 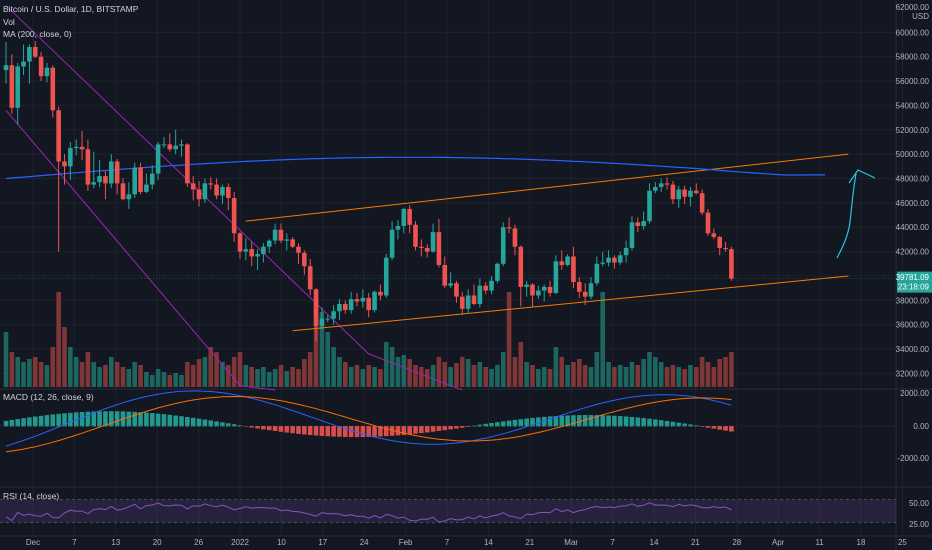 What do you see at coordinates (819, 542) in the screenshot?
I see `time-tick-label: 11` at bounding box center [819, 542].